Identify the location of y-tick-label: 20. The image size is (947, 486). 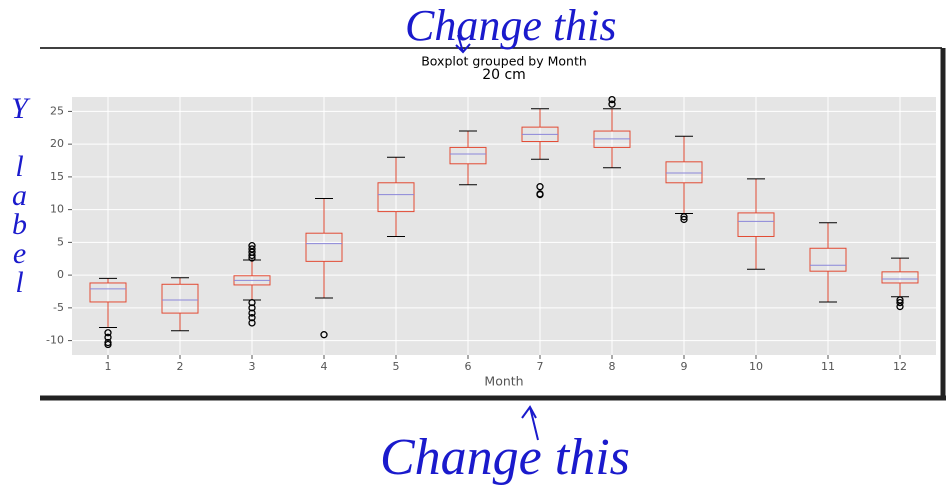
(57, 143).